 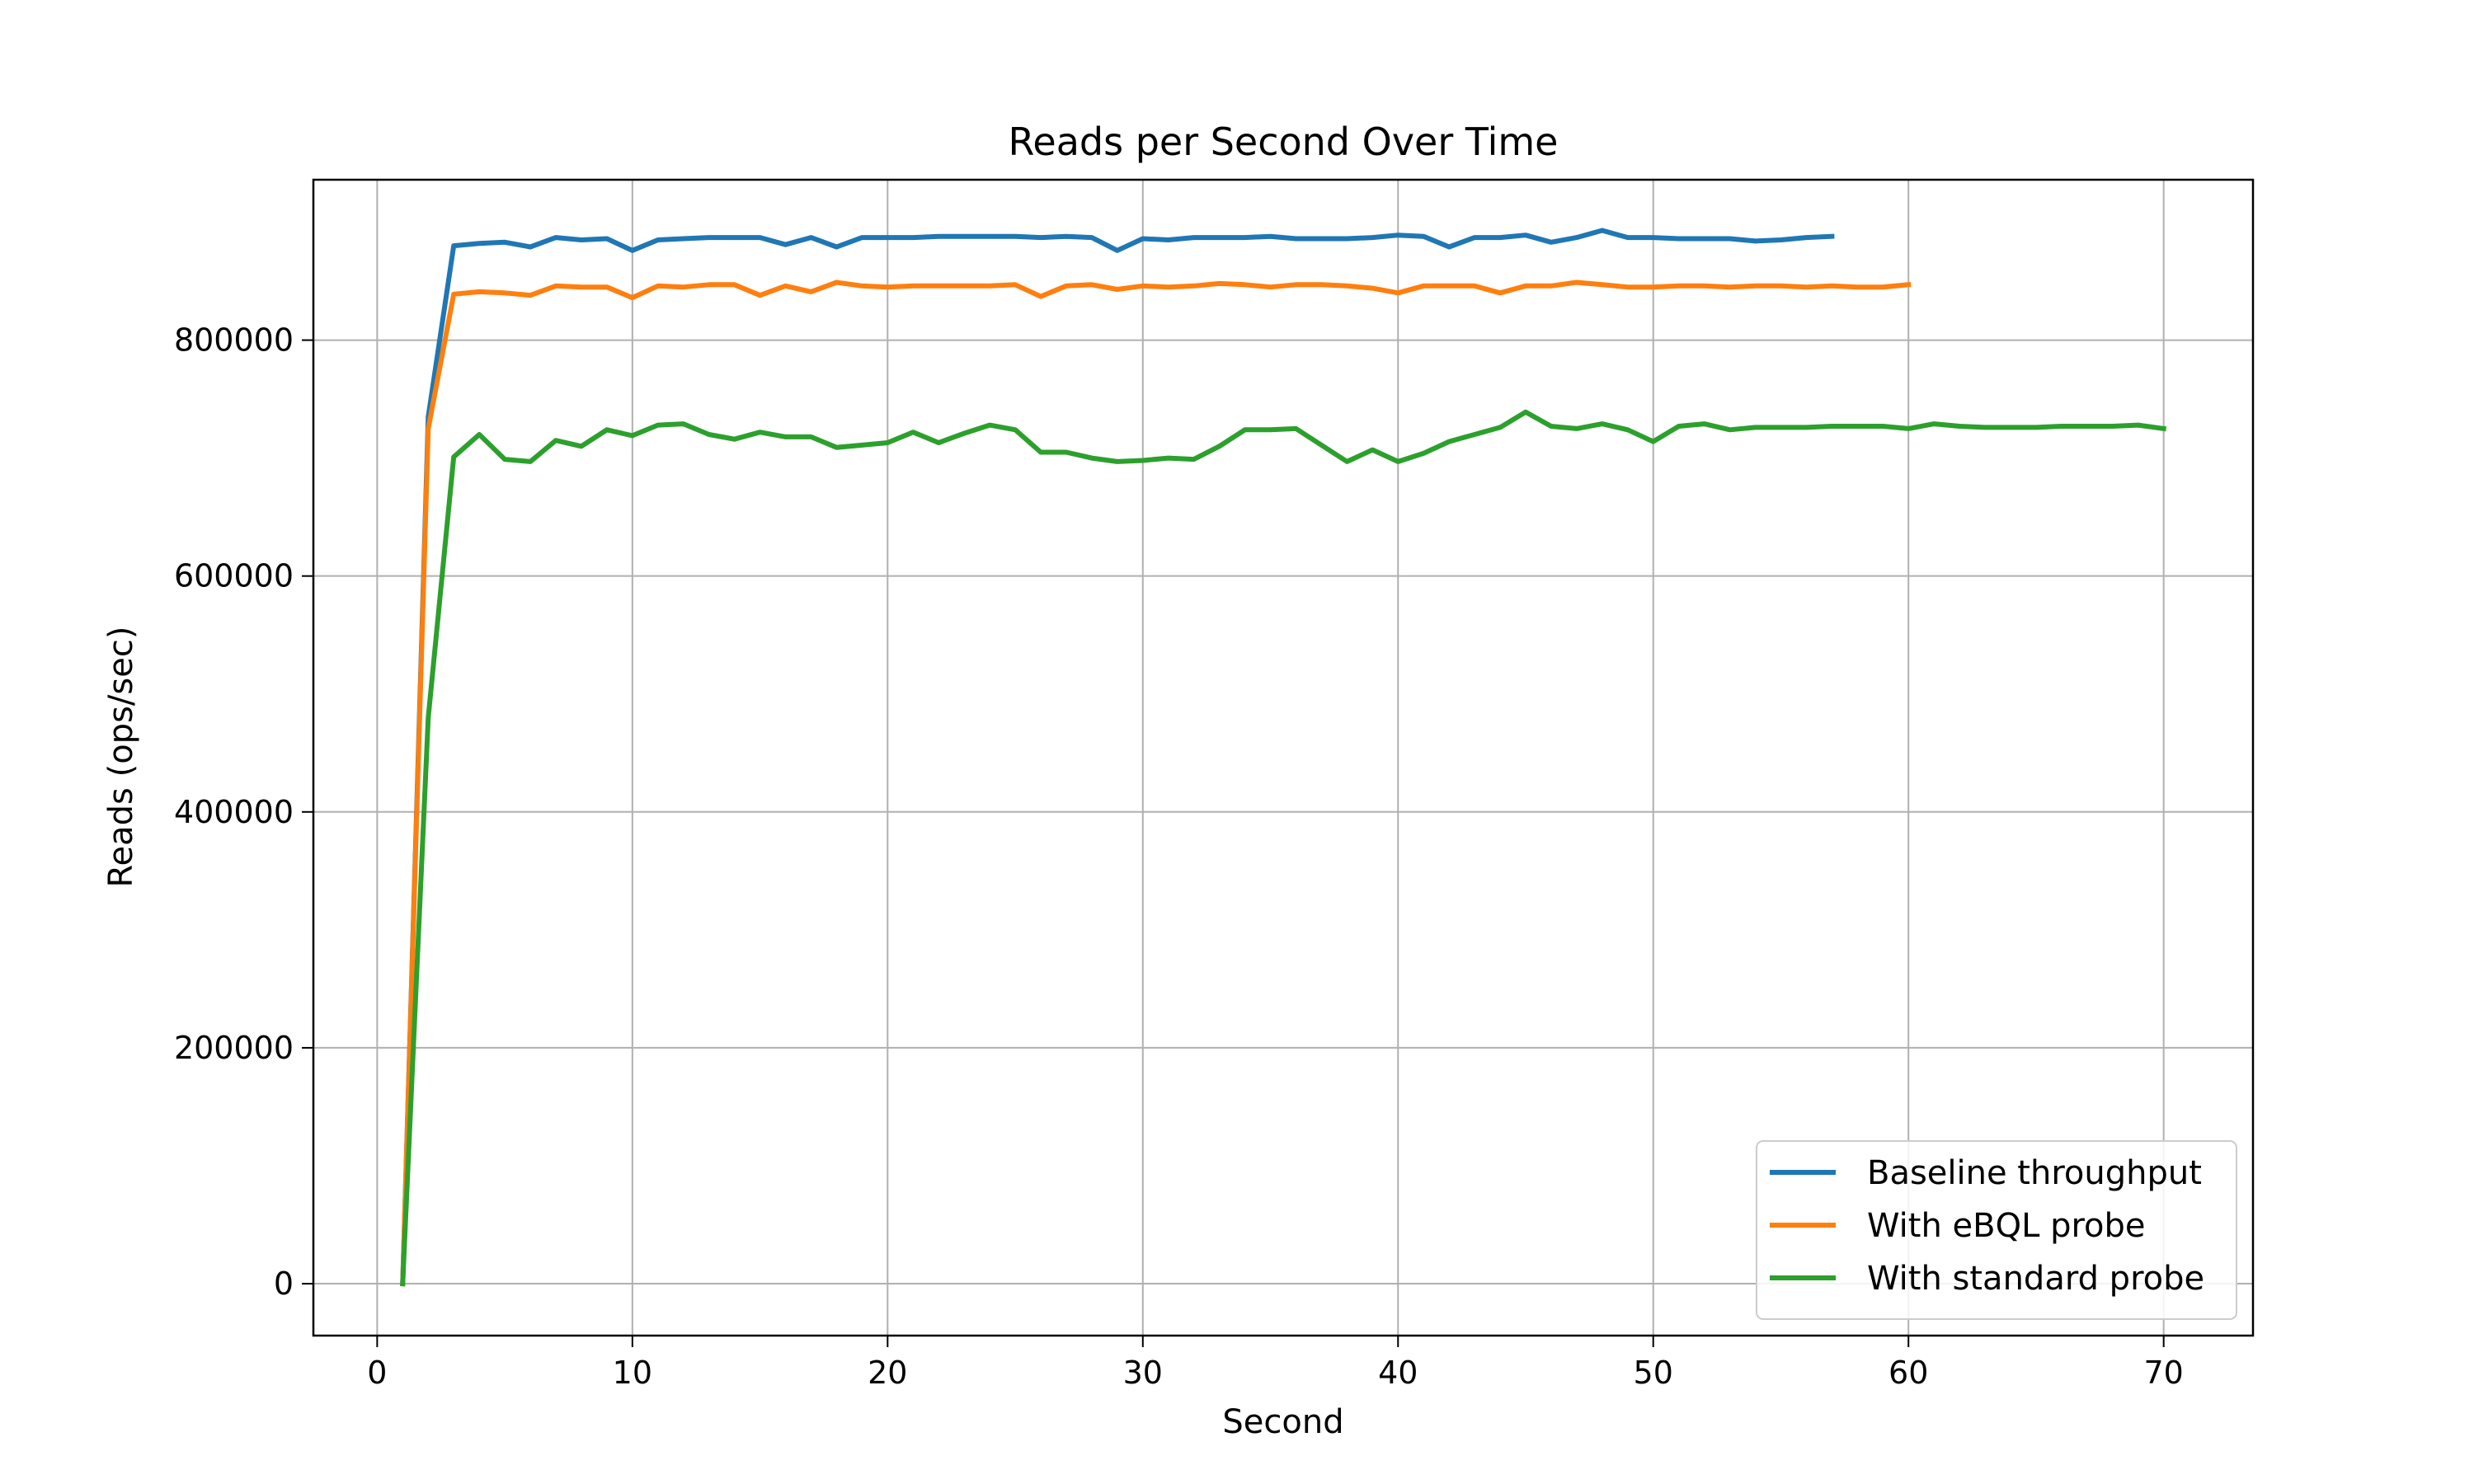 I want to click on x-tick-label: 30, so click(x=1143, y=1373).